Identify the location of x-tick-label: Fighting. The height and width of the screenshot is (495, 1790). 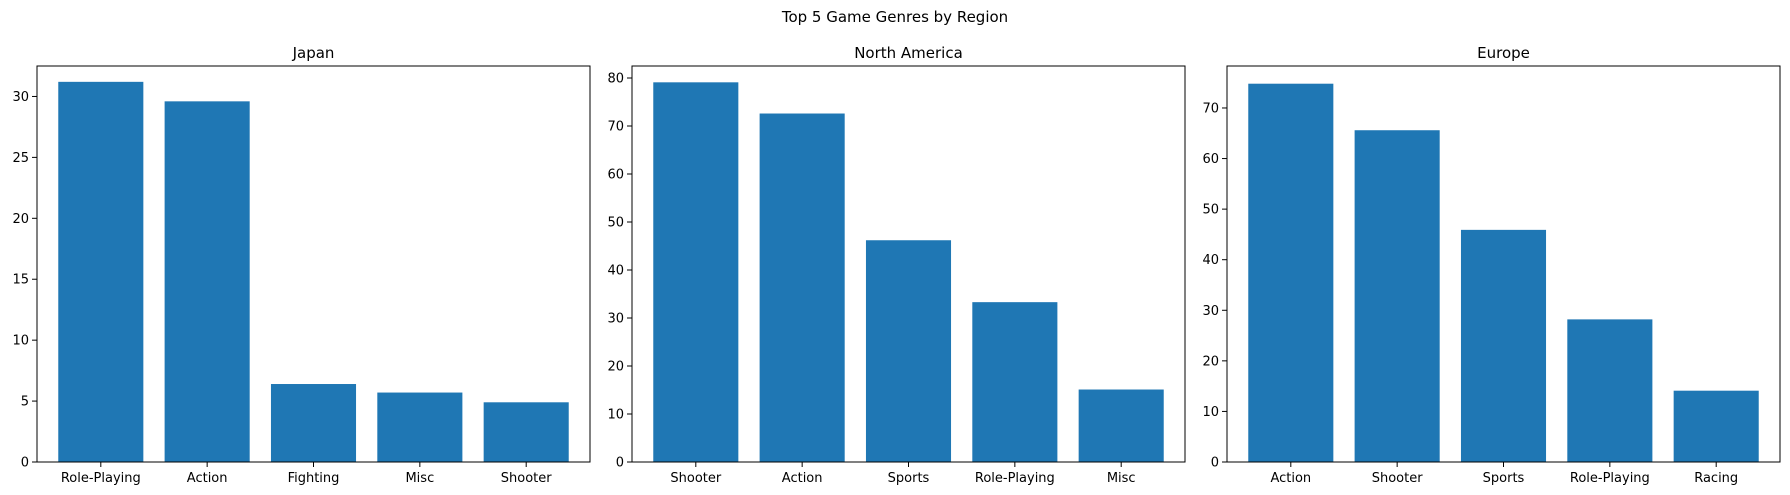
(314, 478).